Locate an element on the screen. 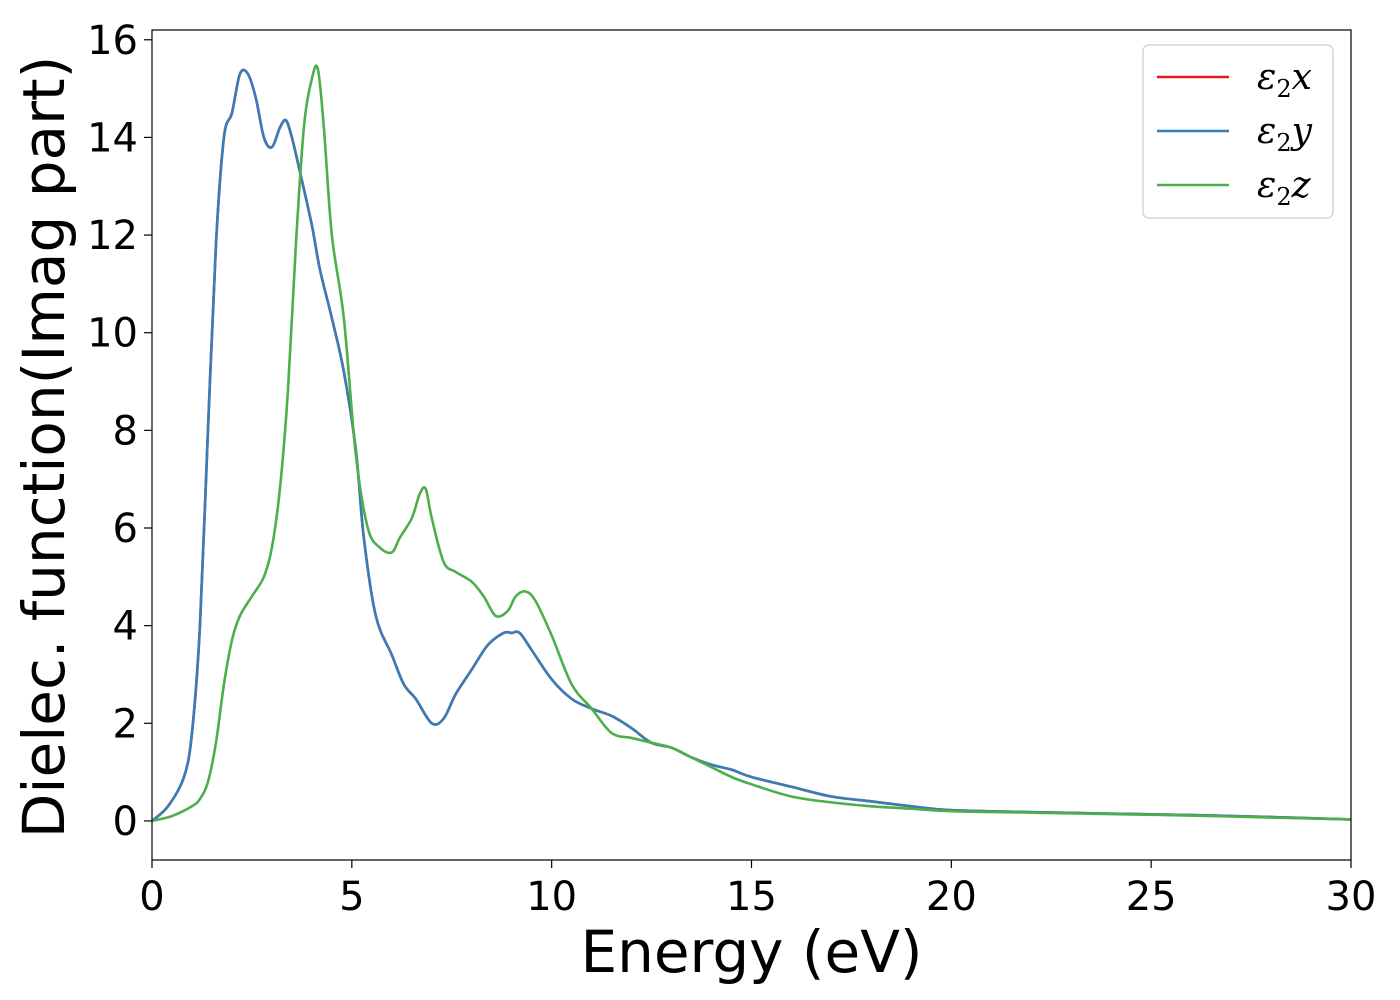 This screenshot has height=1000, width=1400. legend-label-z: ε2z is located at coordinates (1284, 188).